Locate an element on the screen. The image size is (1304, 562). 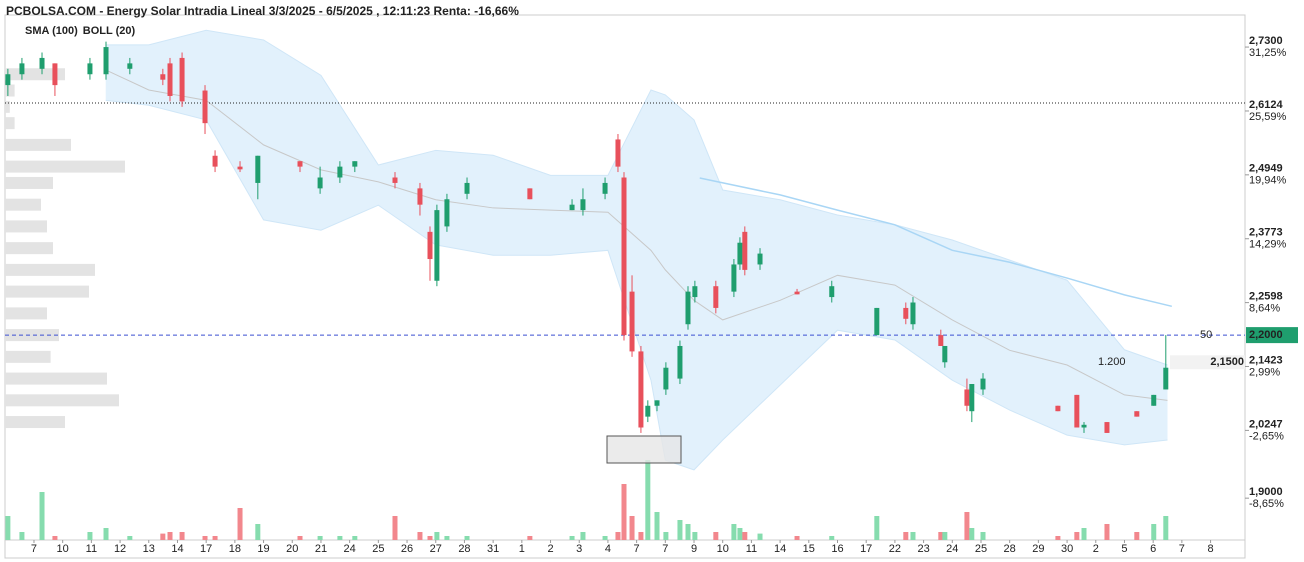
x-tick-label: 28 is located at coordinates (464, 549).